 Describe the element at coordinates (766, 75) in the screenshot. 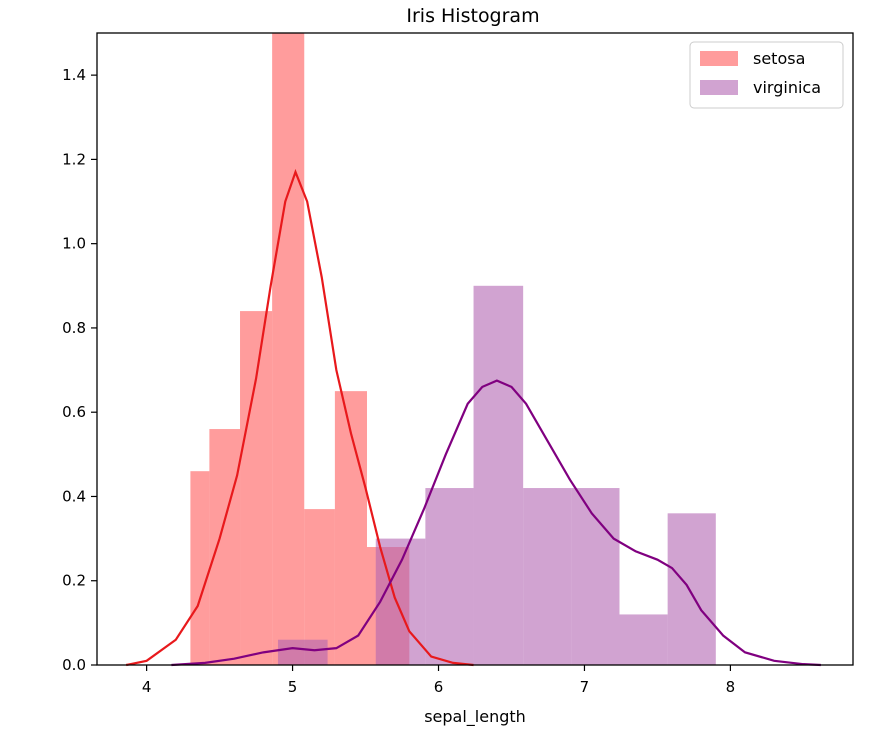

I see `legend: setosa virginica` at that location.